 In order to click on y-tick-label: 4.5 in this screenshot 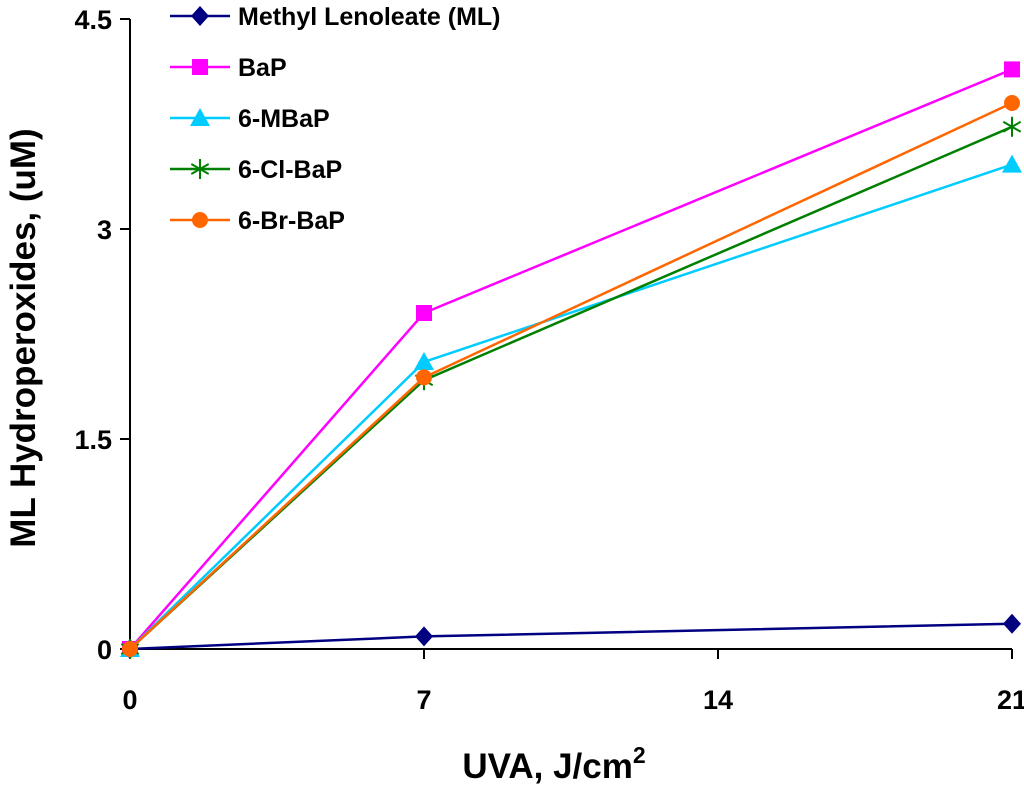, I will do `click(93, 20)`.